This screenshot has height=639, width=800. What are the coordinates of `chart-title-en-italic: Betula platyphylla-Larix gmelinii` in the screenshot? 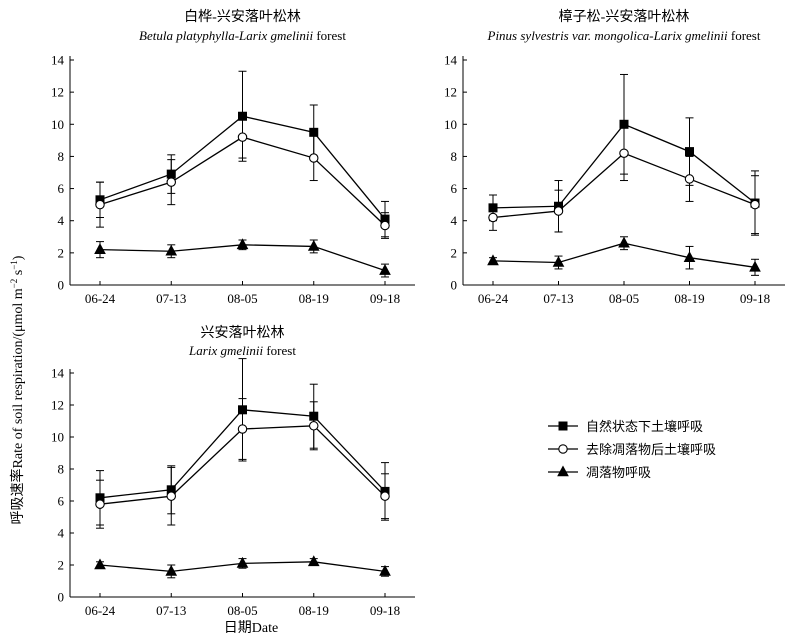 It's located at (226, 35).